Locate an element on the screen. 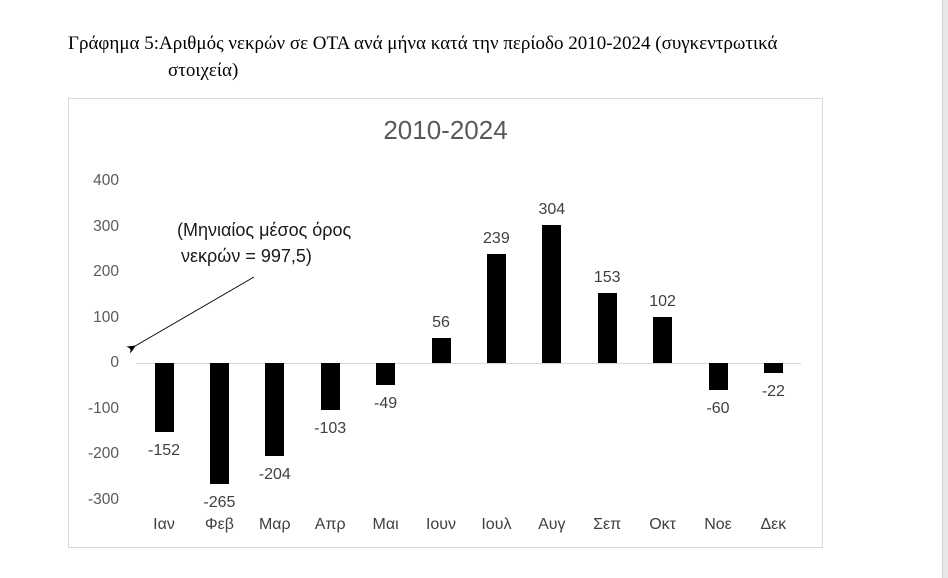  y-axis-tick-label: 100 is located at coordinates (106, 317).